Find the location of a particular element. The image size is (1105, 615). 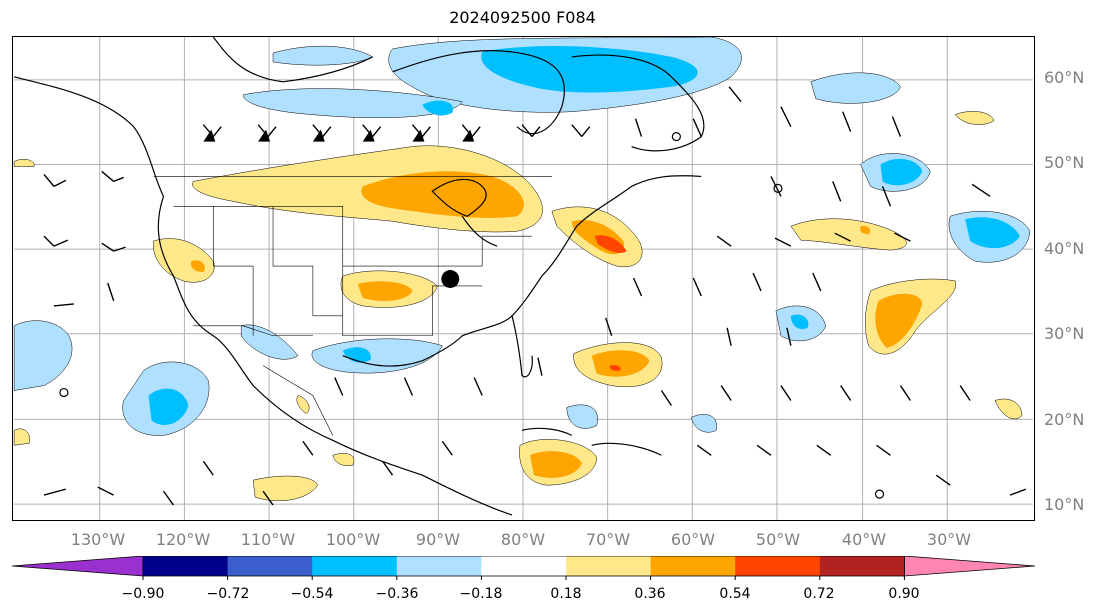

location-marker is located at coordinates (450, 279).